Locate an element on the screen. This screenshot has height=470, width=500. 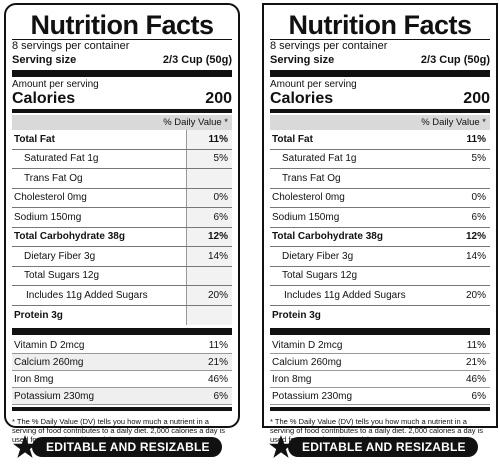
nutrient-dv: 14% is located at coordinates (209, 256).